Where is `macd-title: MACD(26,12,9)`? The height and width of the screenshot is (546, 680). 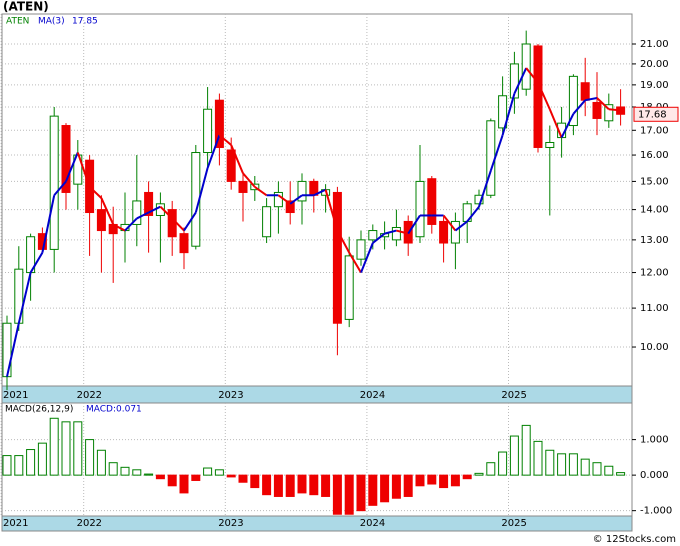
macd-title: MACD(26,12,9) is located at coordinates (39, 410).